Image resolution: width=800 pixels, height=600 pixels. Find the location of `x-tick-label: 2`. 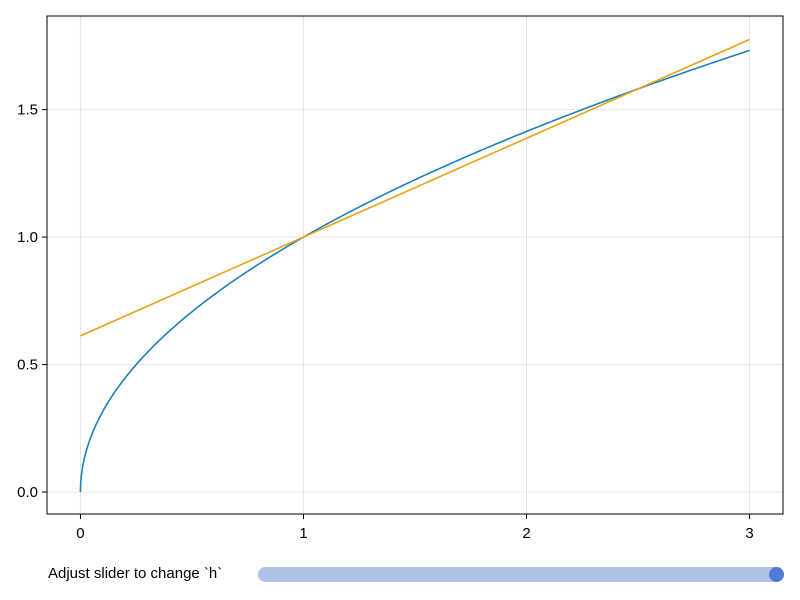

x-tick-label: 2 is located at coordinates (526, 533).